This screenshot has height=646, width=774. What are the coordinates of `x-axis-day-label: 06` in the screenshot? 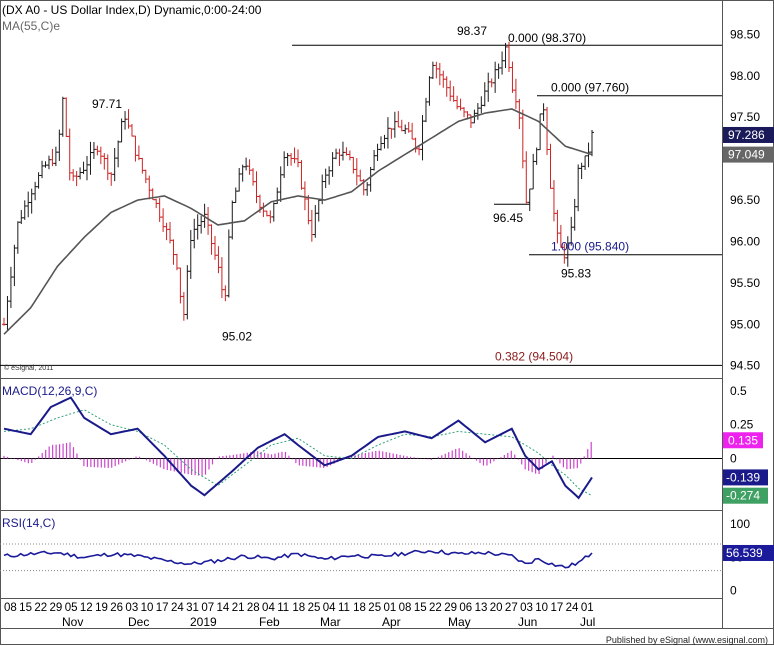 It's located at (465, 608).